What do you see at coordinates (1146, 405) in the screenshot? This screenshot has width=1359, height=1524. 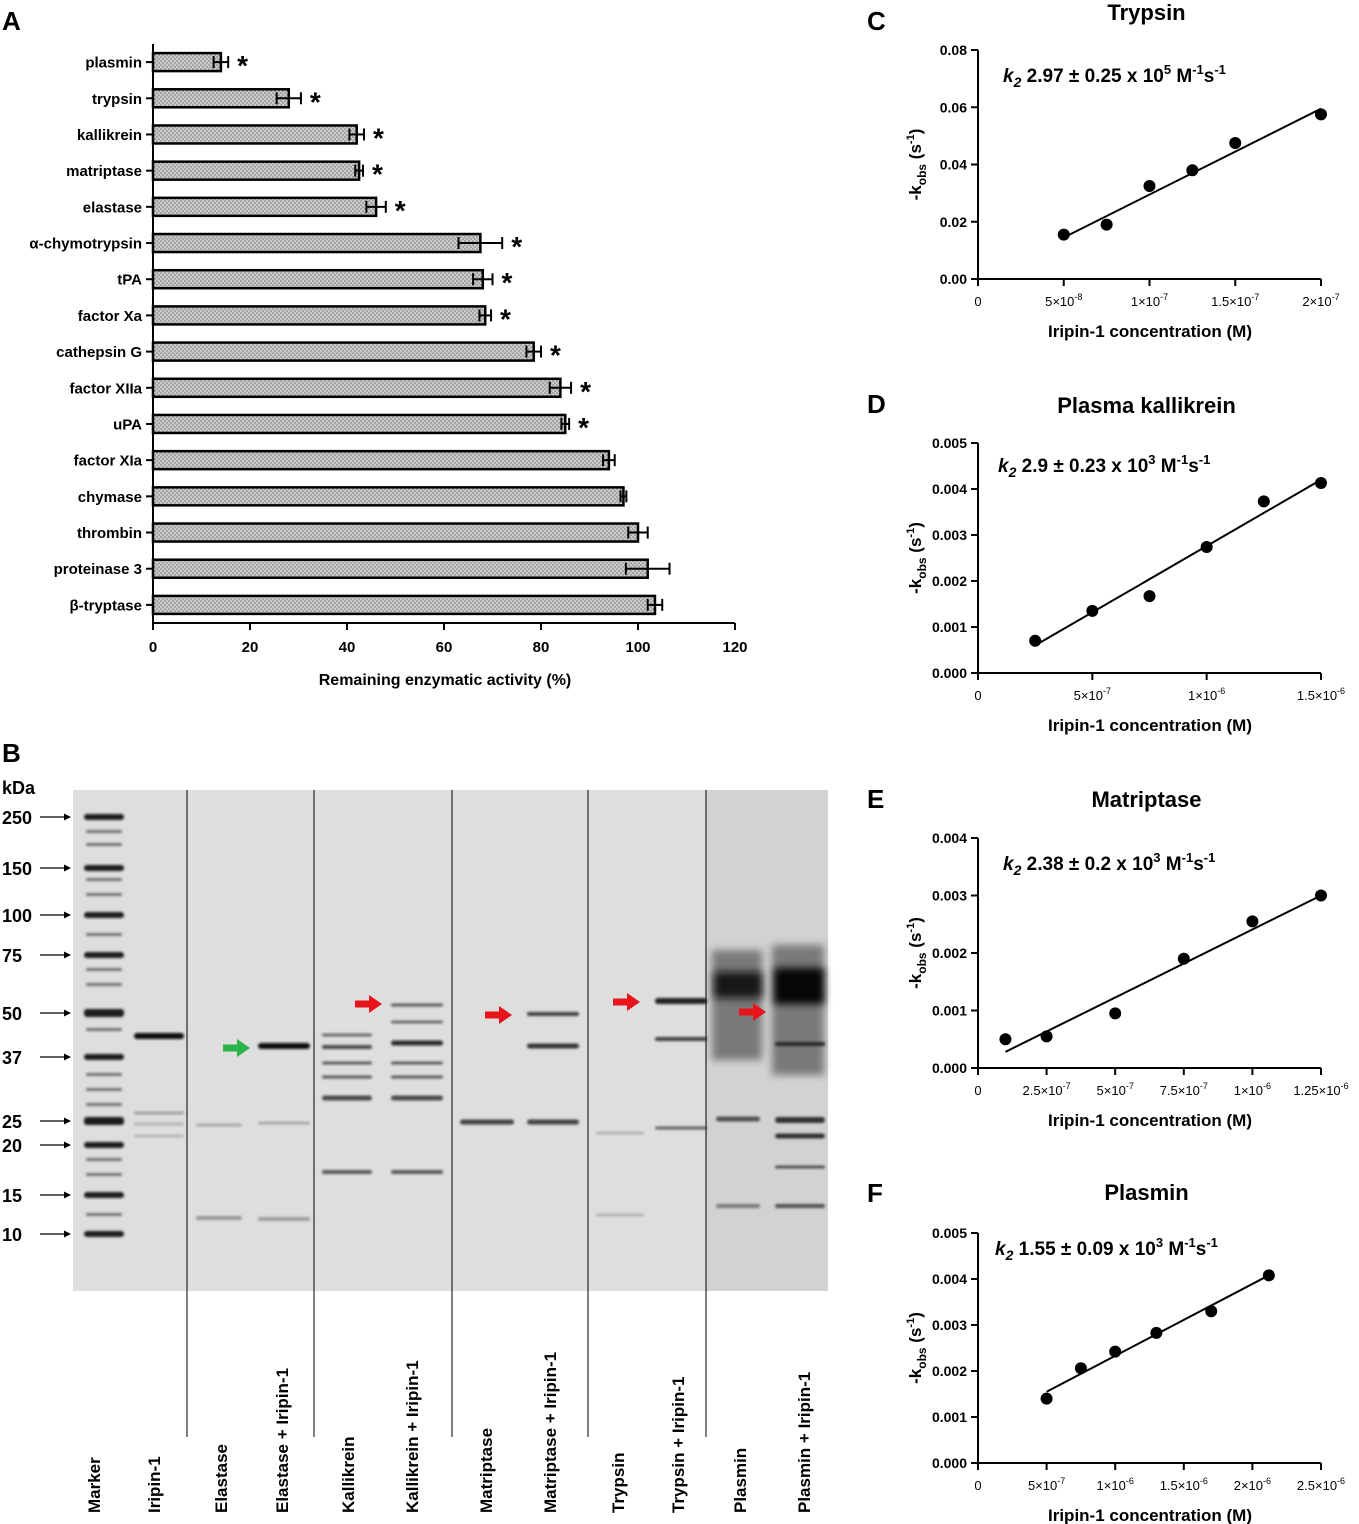 I see `chart-title: Plasma kallikrein` at bounding box center [1146, 405].